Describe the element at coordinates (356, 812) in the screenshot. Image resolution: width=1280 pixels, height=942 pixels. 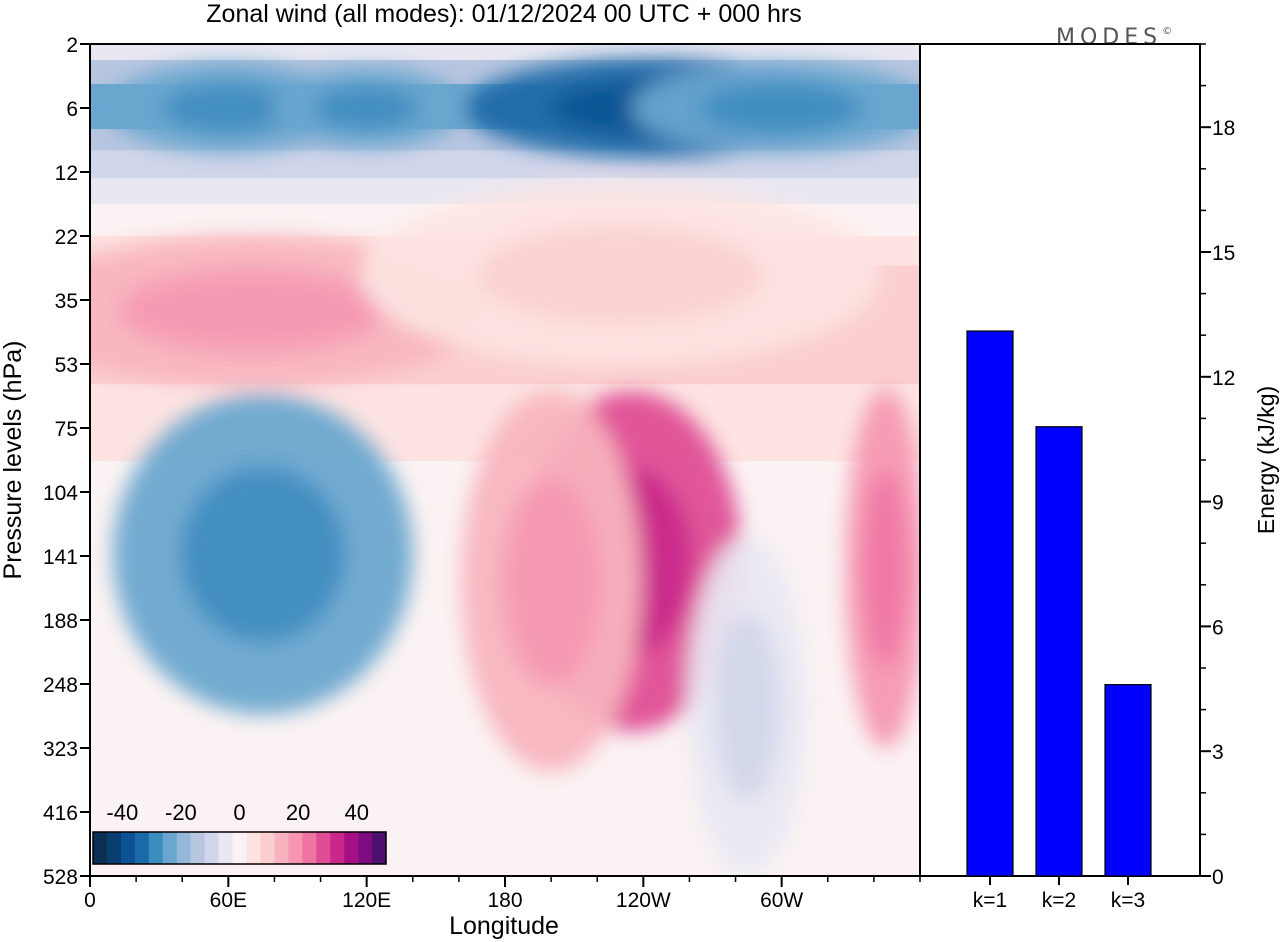
I see `colorbar-tick-label: 40` at that location.